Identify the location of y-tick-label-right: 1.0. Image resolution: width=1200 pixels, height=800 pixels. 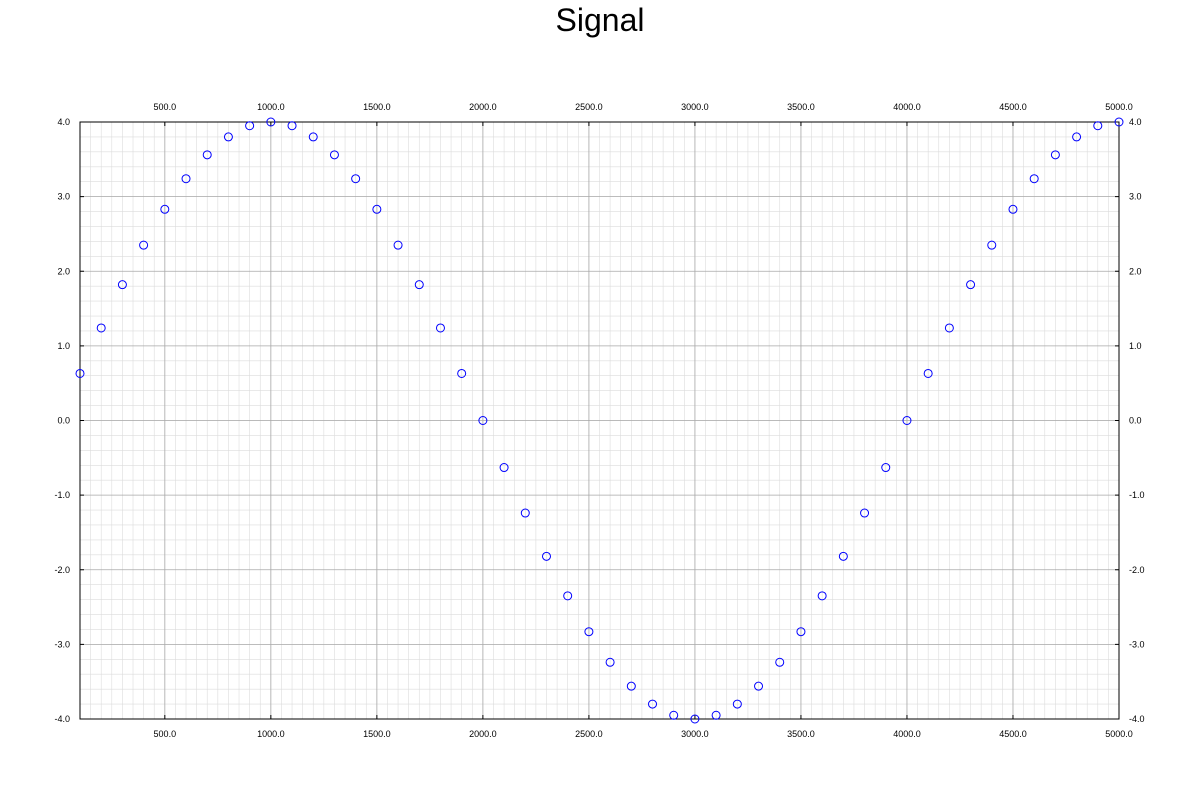
(1135, 346).